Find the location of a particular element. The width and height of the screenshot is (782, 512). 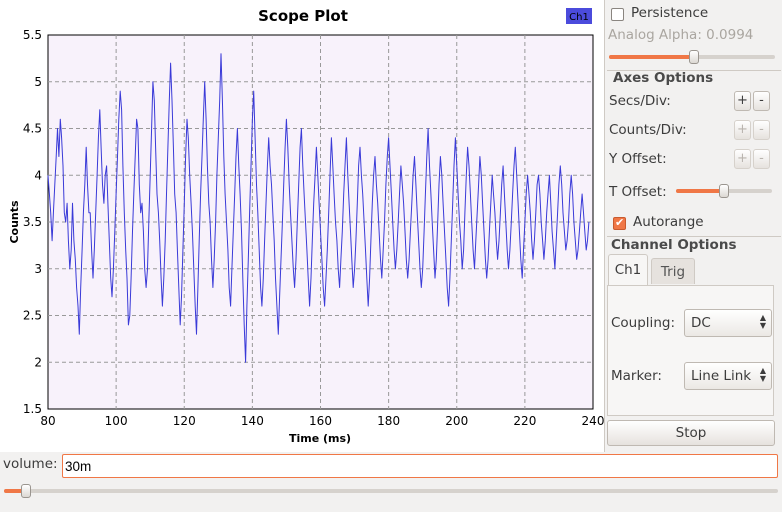

coupling-value: DC is located at coordinates (701, 323).